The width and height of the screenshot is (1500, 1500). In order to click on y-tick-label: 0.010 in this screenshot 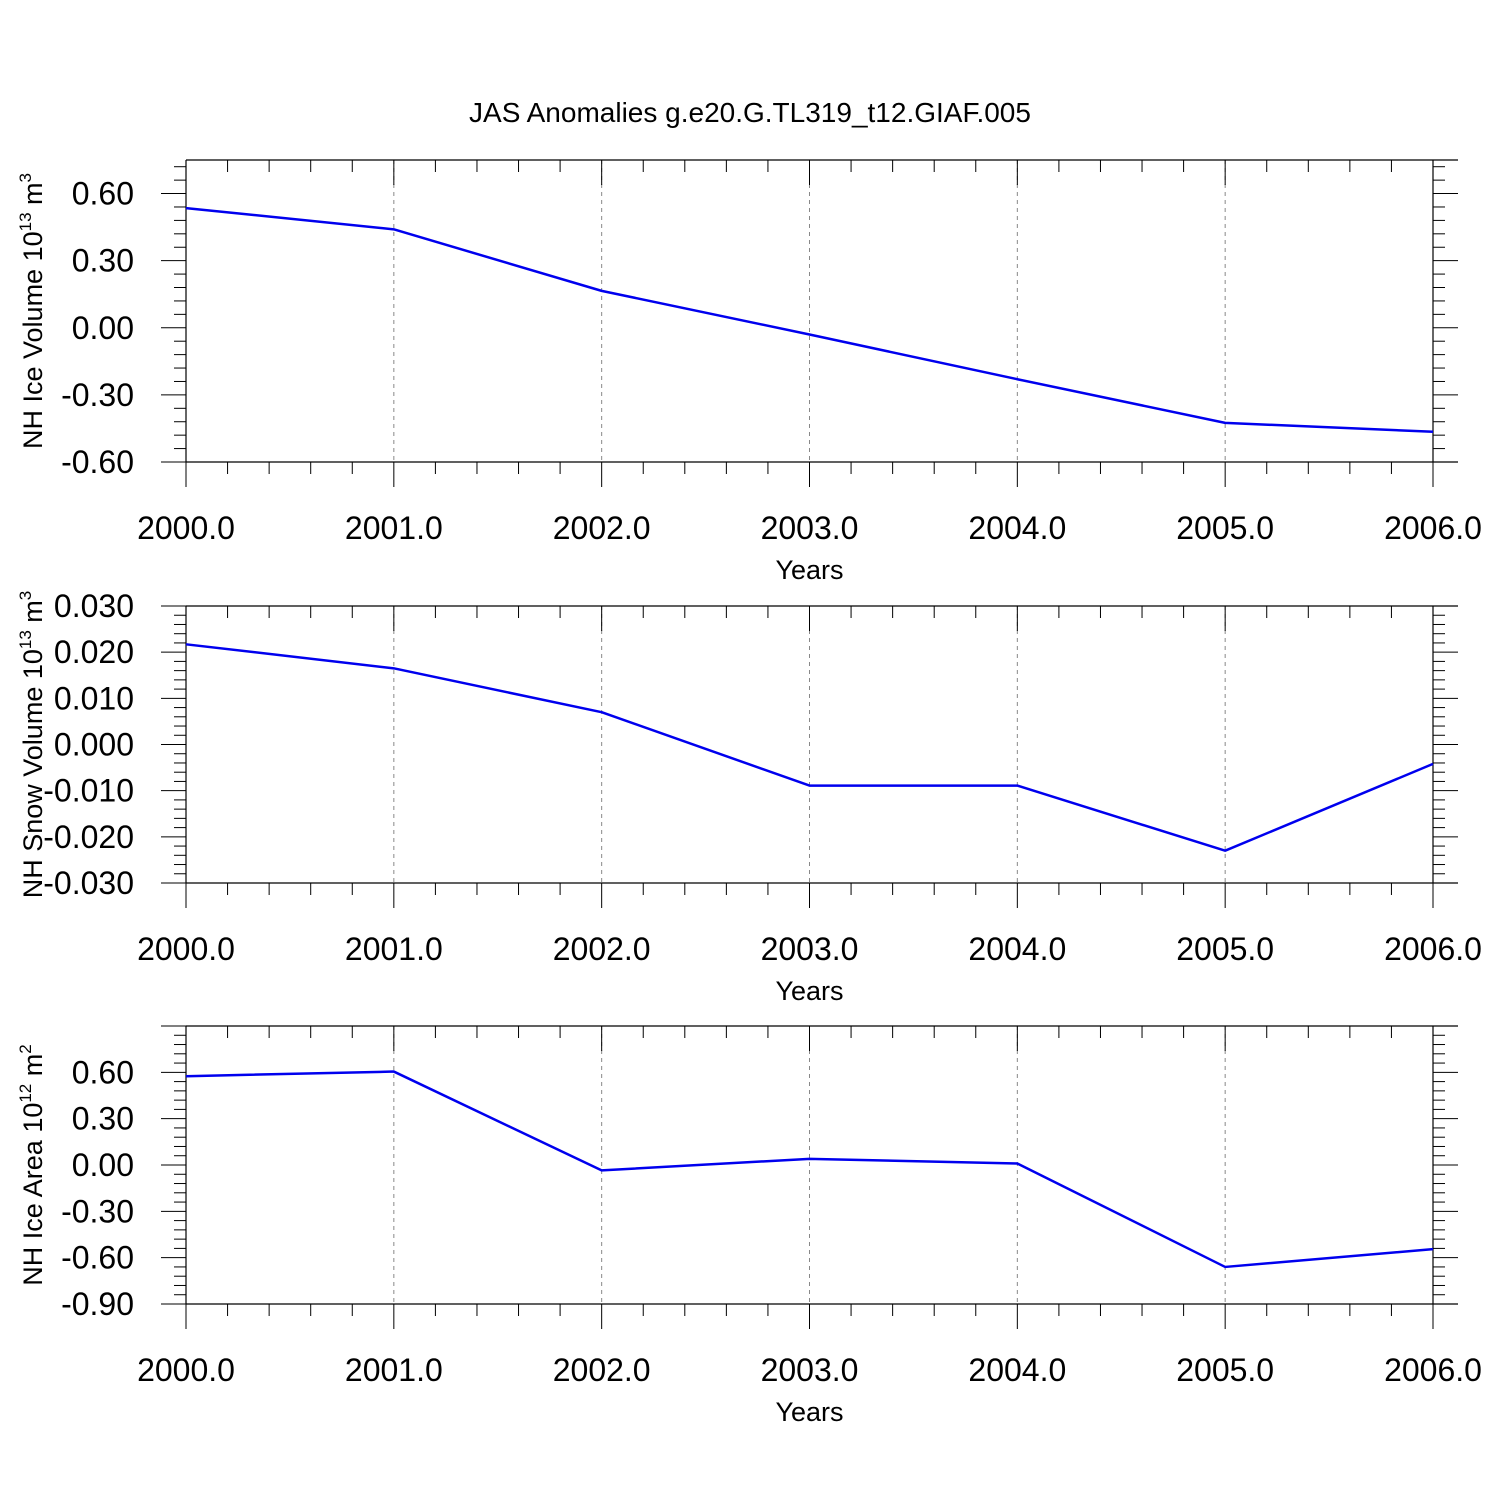, I will do `click(94, 698)`.